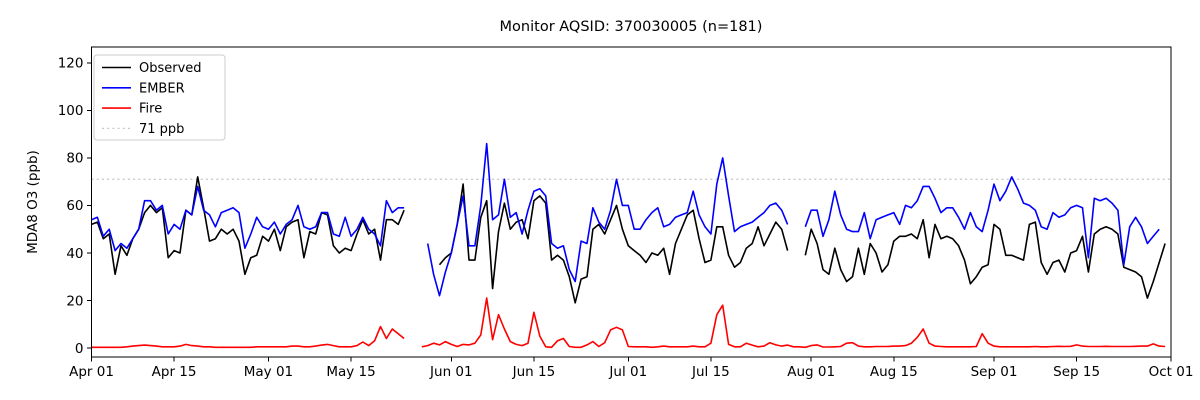  Describe the element at coordinates (159, 97) in the screenshot. I see `legend-box` at that location.